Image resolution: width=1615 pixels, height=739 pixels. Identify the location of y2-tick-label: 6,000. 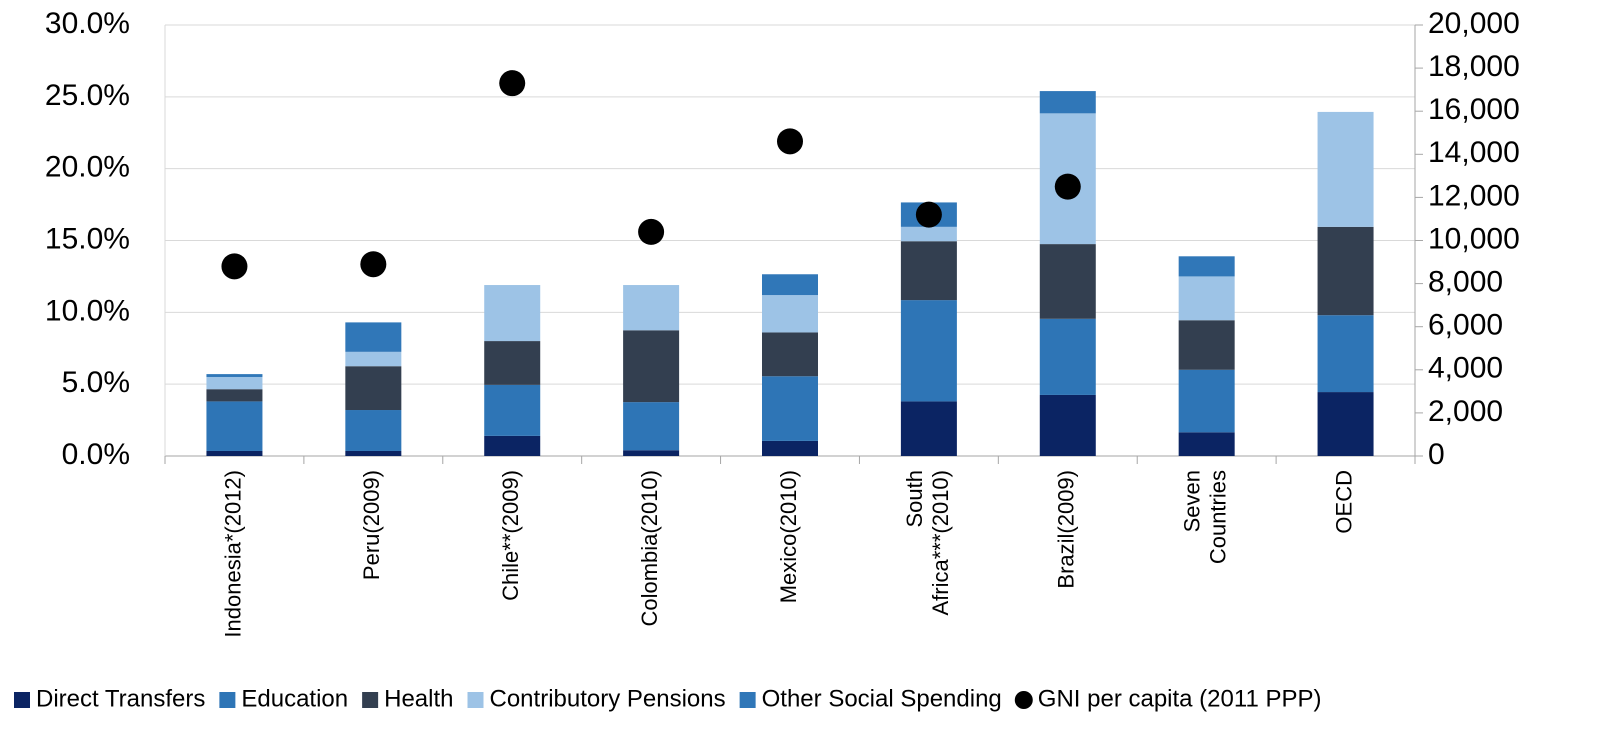
(1465, 325).